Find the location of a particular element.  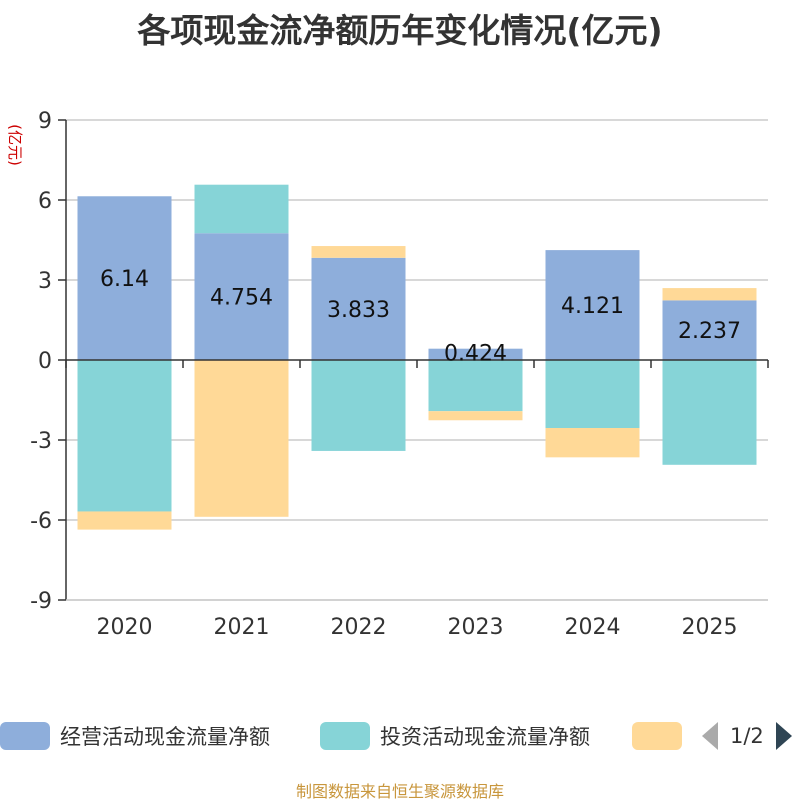

bar-series1-2025 is located at coordinates (709, 412).